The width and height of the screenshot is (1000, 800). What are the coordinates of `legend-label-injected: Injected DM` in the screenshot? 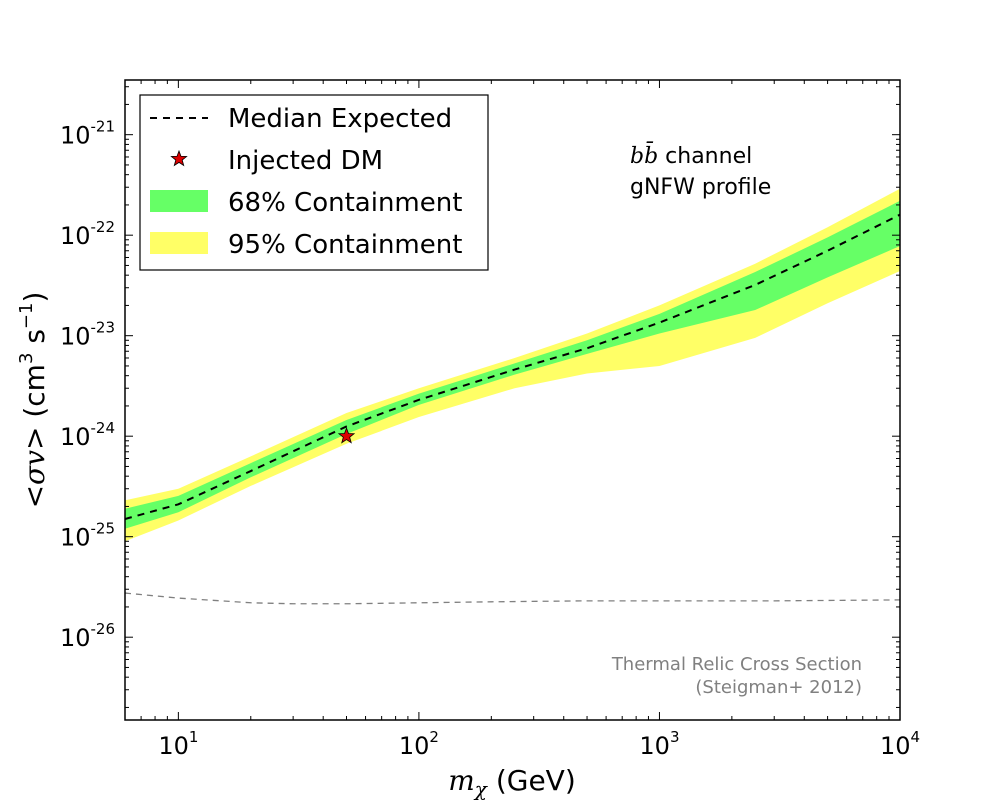 It's located at (305, 161).